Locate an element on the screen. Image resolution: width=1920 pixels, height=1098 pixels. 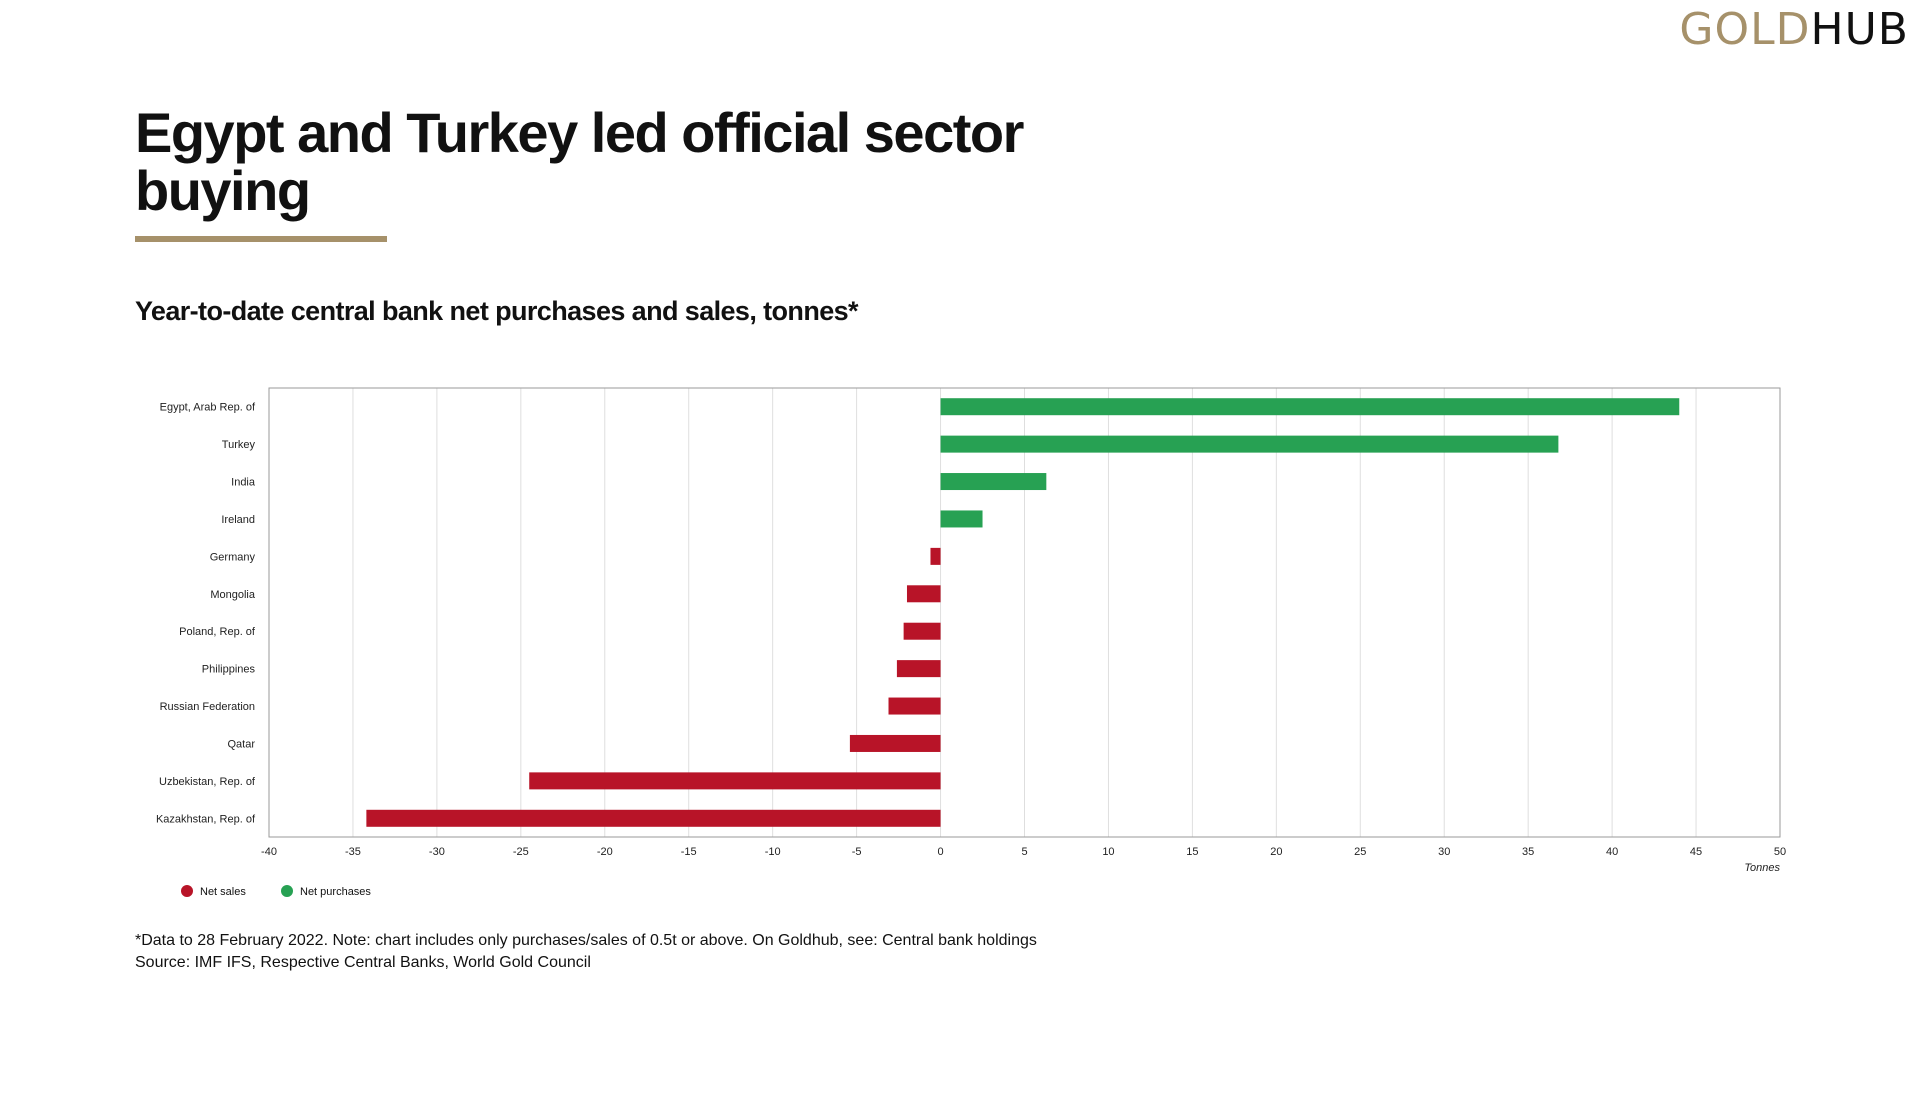
x-tick-label: -20 is located at coordinates (605, 852).